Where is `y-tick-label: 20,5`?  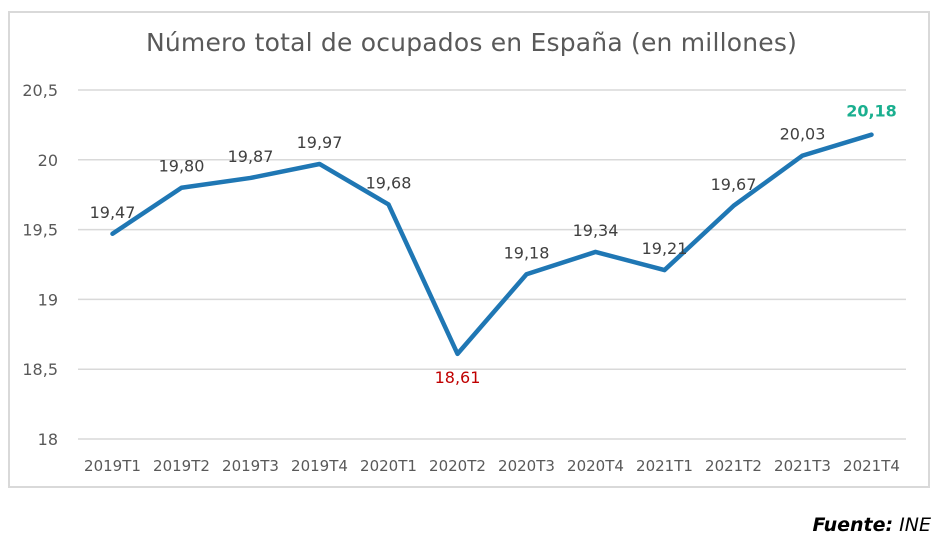
y-tick-label: 20,5 is located at coordinates (40, 90).